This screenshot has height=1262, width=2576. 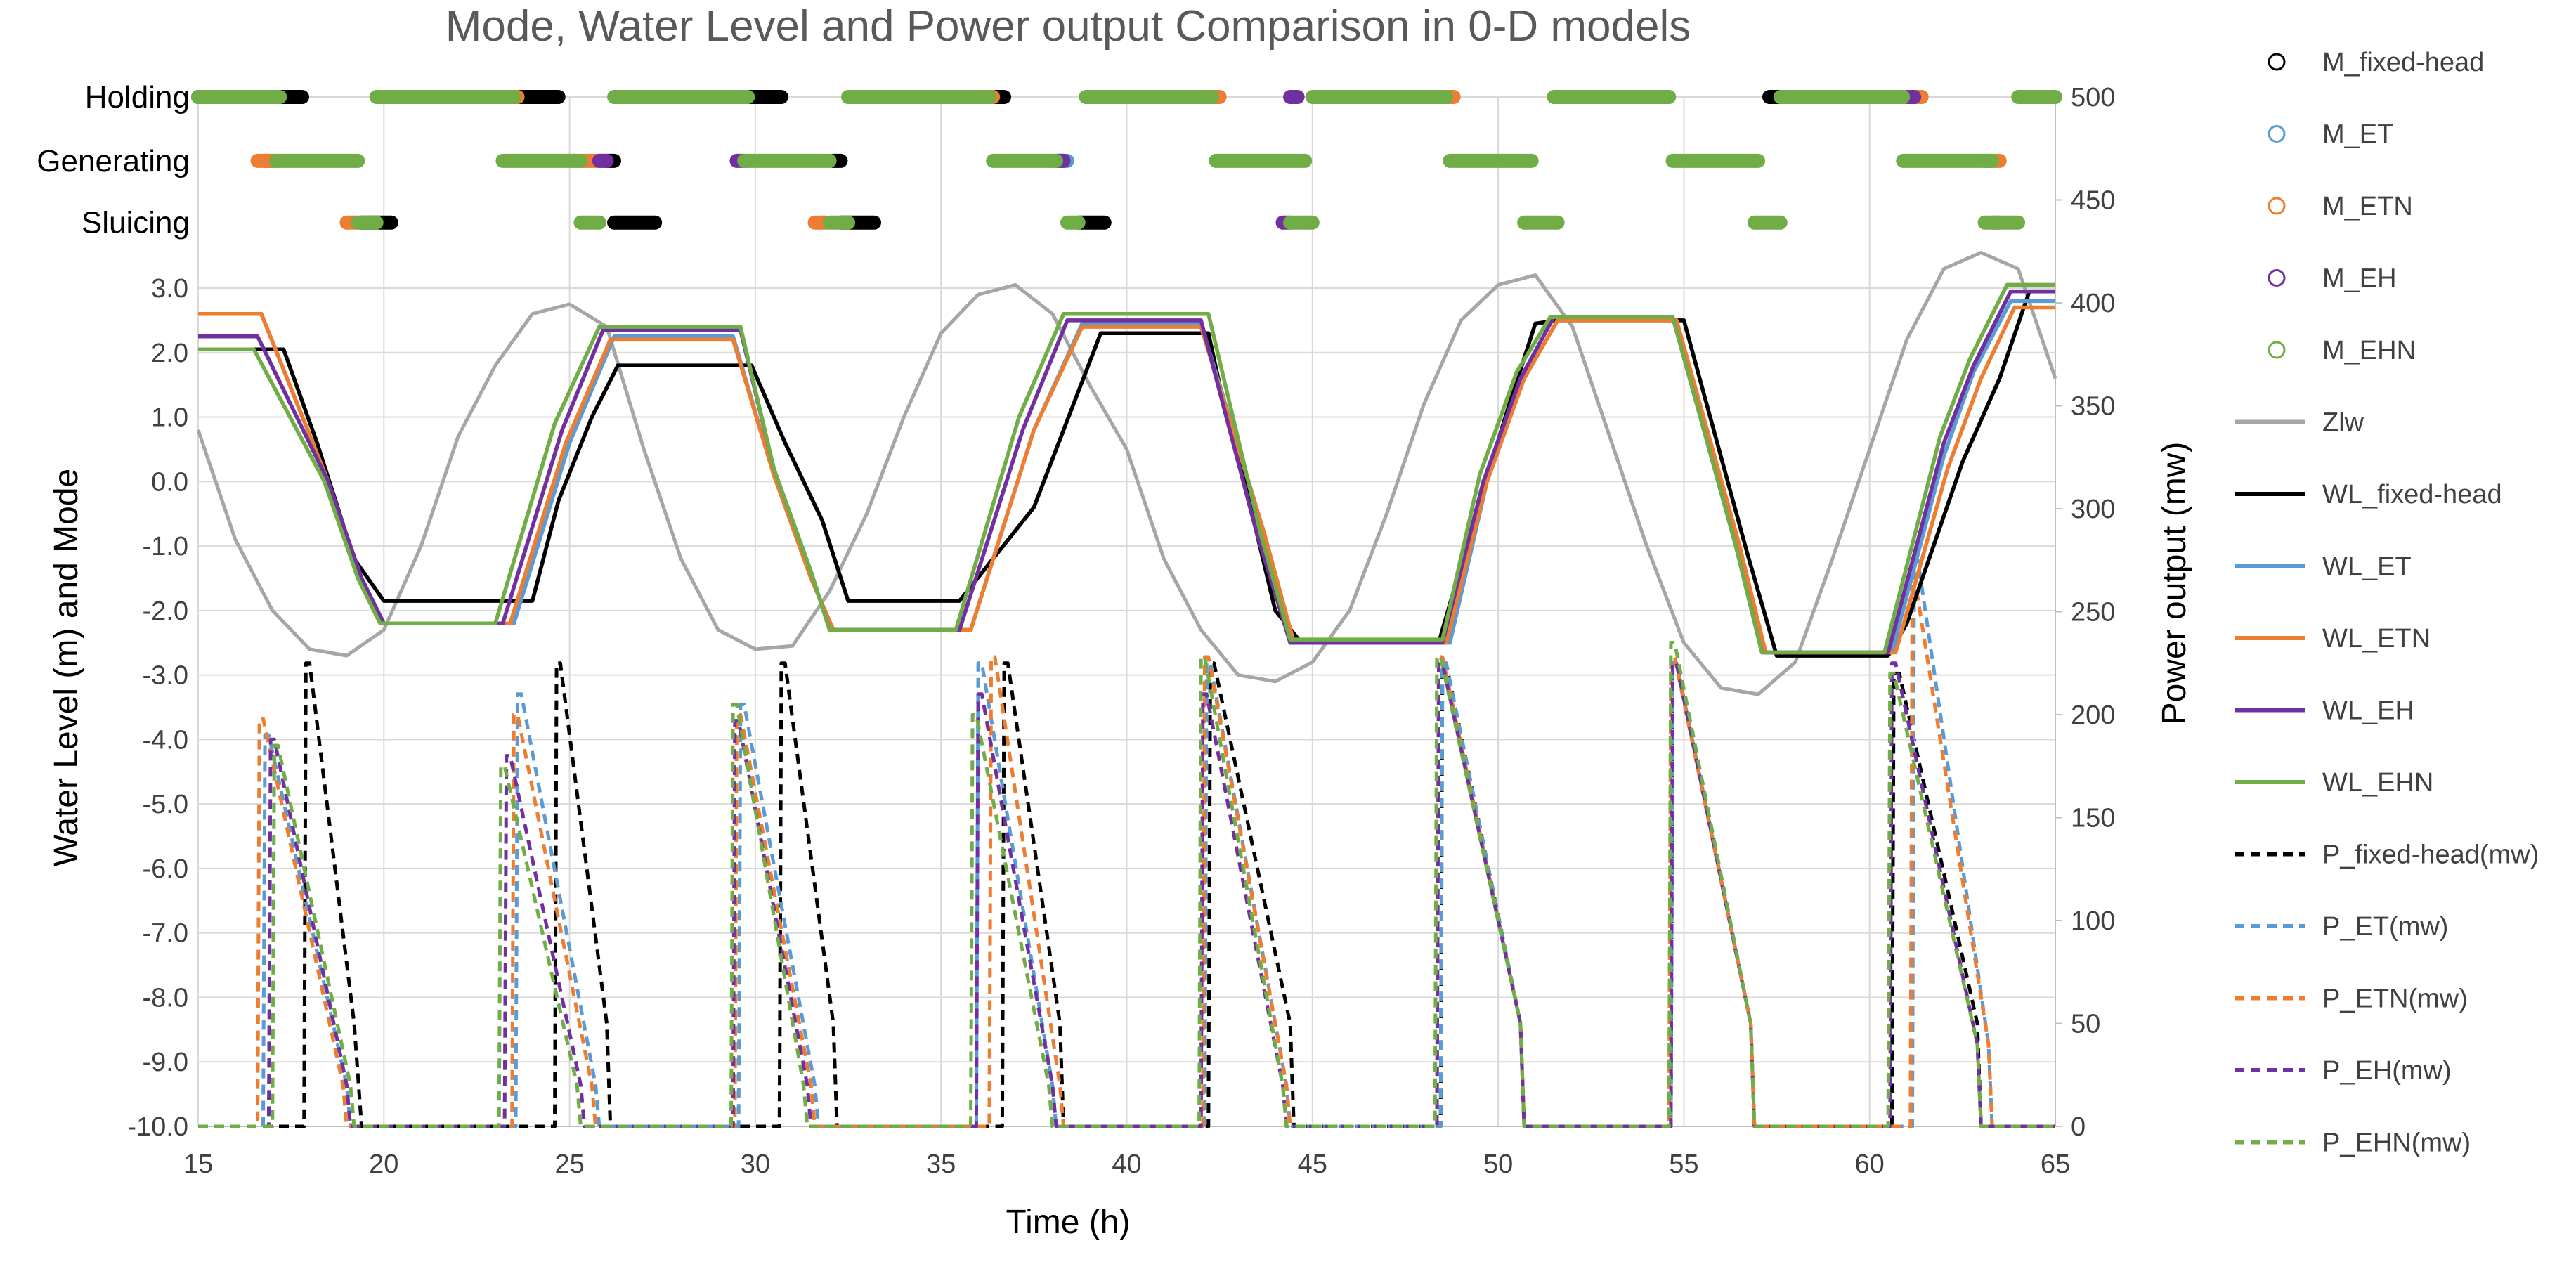 What do you see at coordinates (66, 667) in the screenshot?
I see `y-axis-left-label: Water Level (m) and Mode` at bounding box center [66, 667].